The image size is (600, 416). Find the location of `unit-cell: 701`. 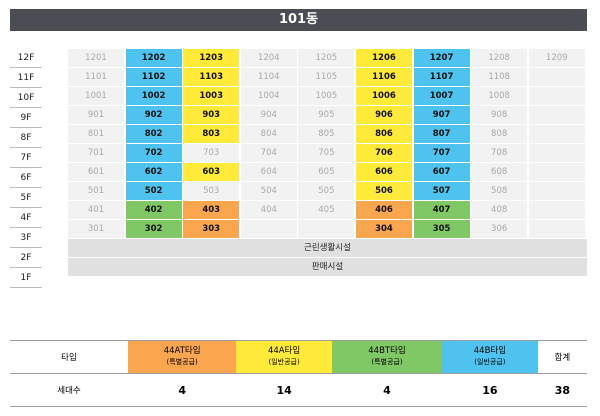

unit-cell: 701 is located at coordinates (96, 153).